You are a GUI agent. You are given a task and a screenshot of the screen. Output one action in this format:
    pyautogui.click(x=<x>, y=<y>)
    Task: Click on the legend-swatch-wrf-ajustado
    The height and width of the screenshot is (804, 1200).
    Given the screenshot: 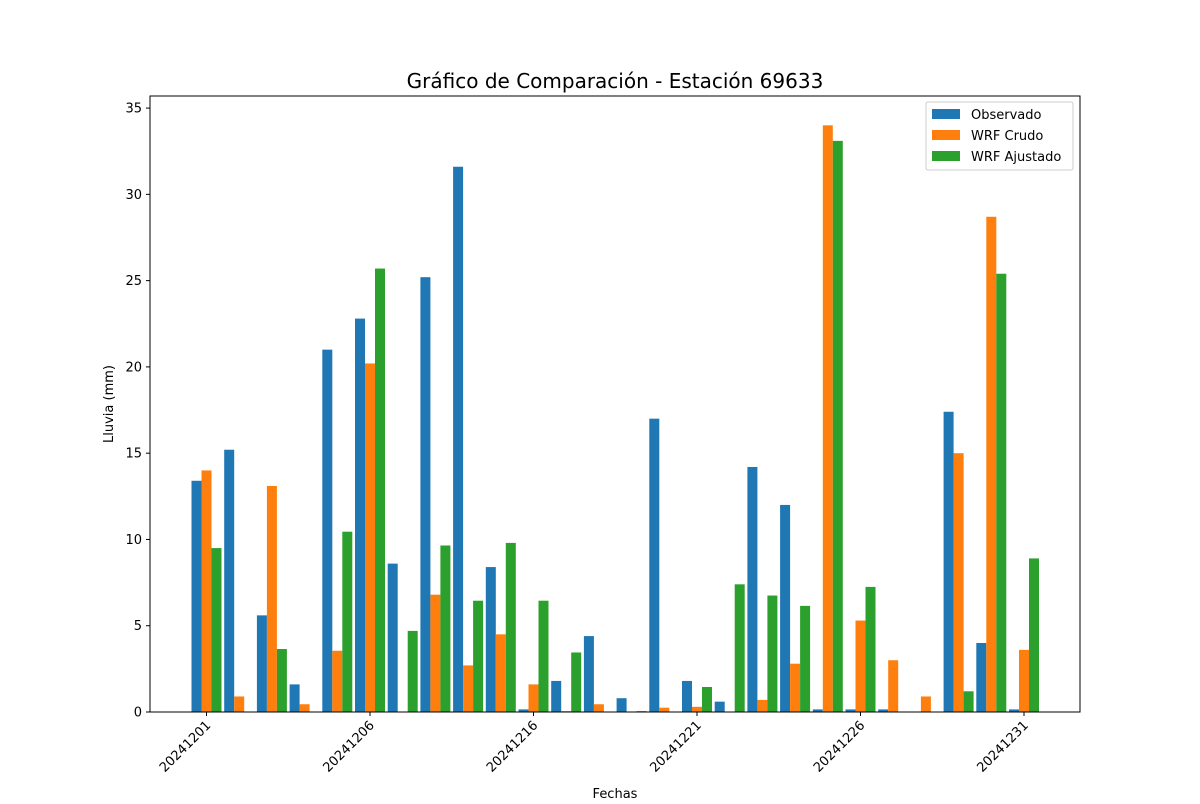 What is the action you would take?
    pyautogui.click(x=946, y=156)
    